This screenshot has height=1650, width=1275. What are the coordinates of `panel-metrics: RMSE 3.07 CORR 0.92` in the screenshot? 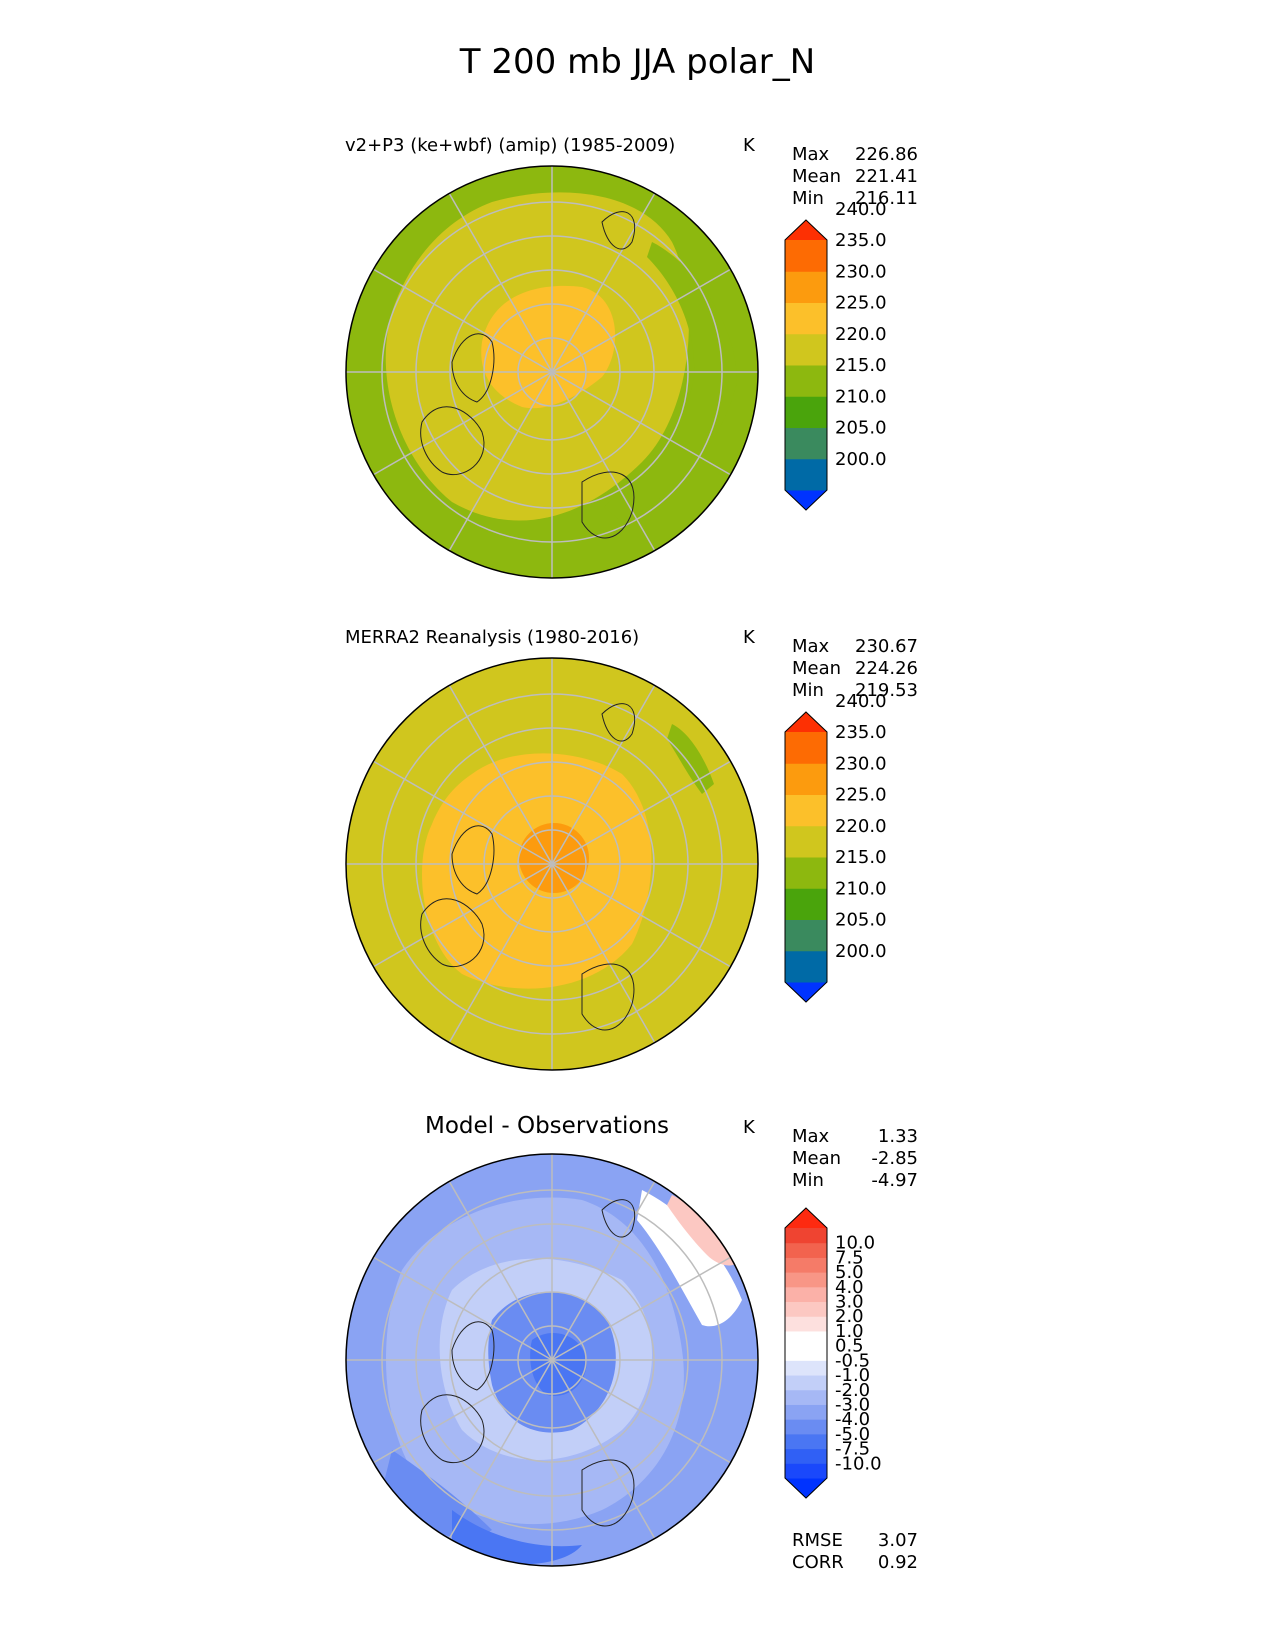 It's located at (855, 1552).